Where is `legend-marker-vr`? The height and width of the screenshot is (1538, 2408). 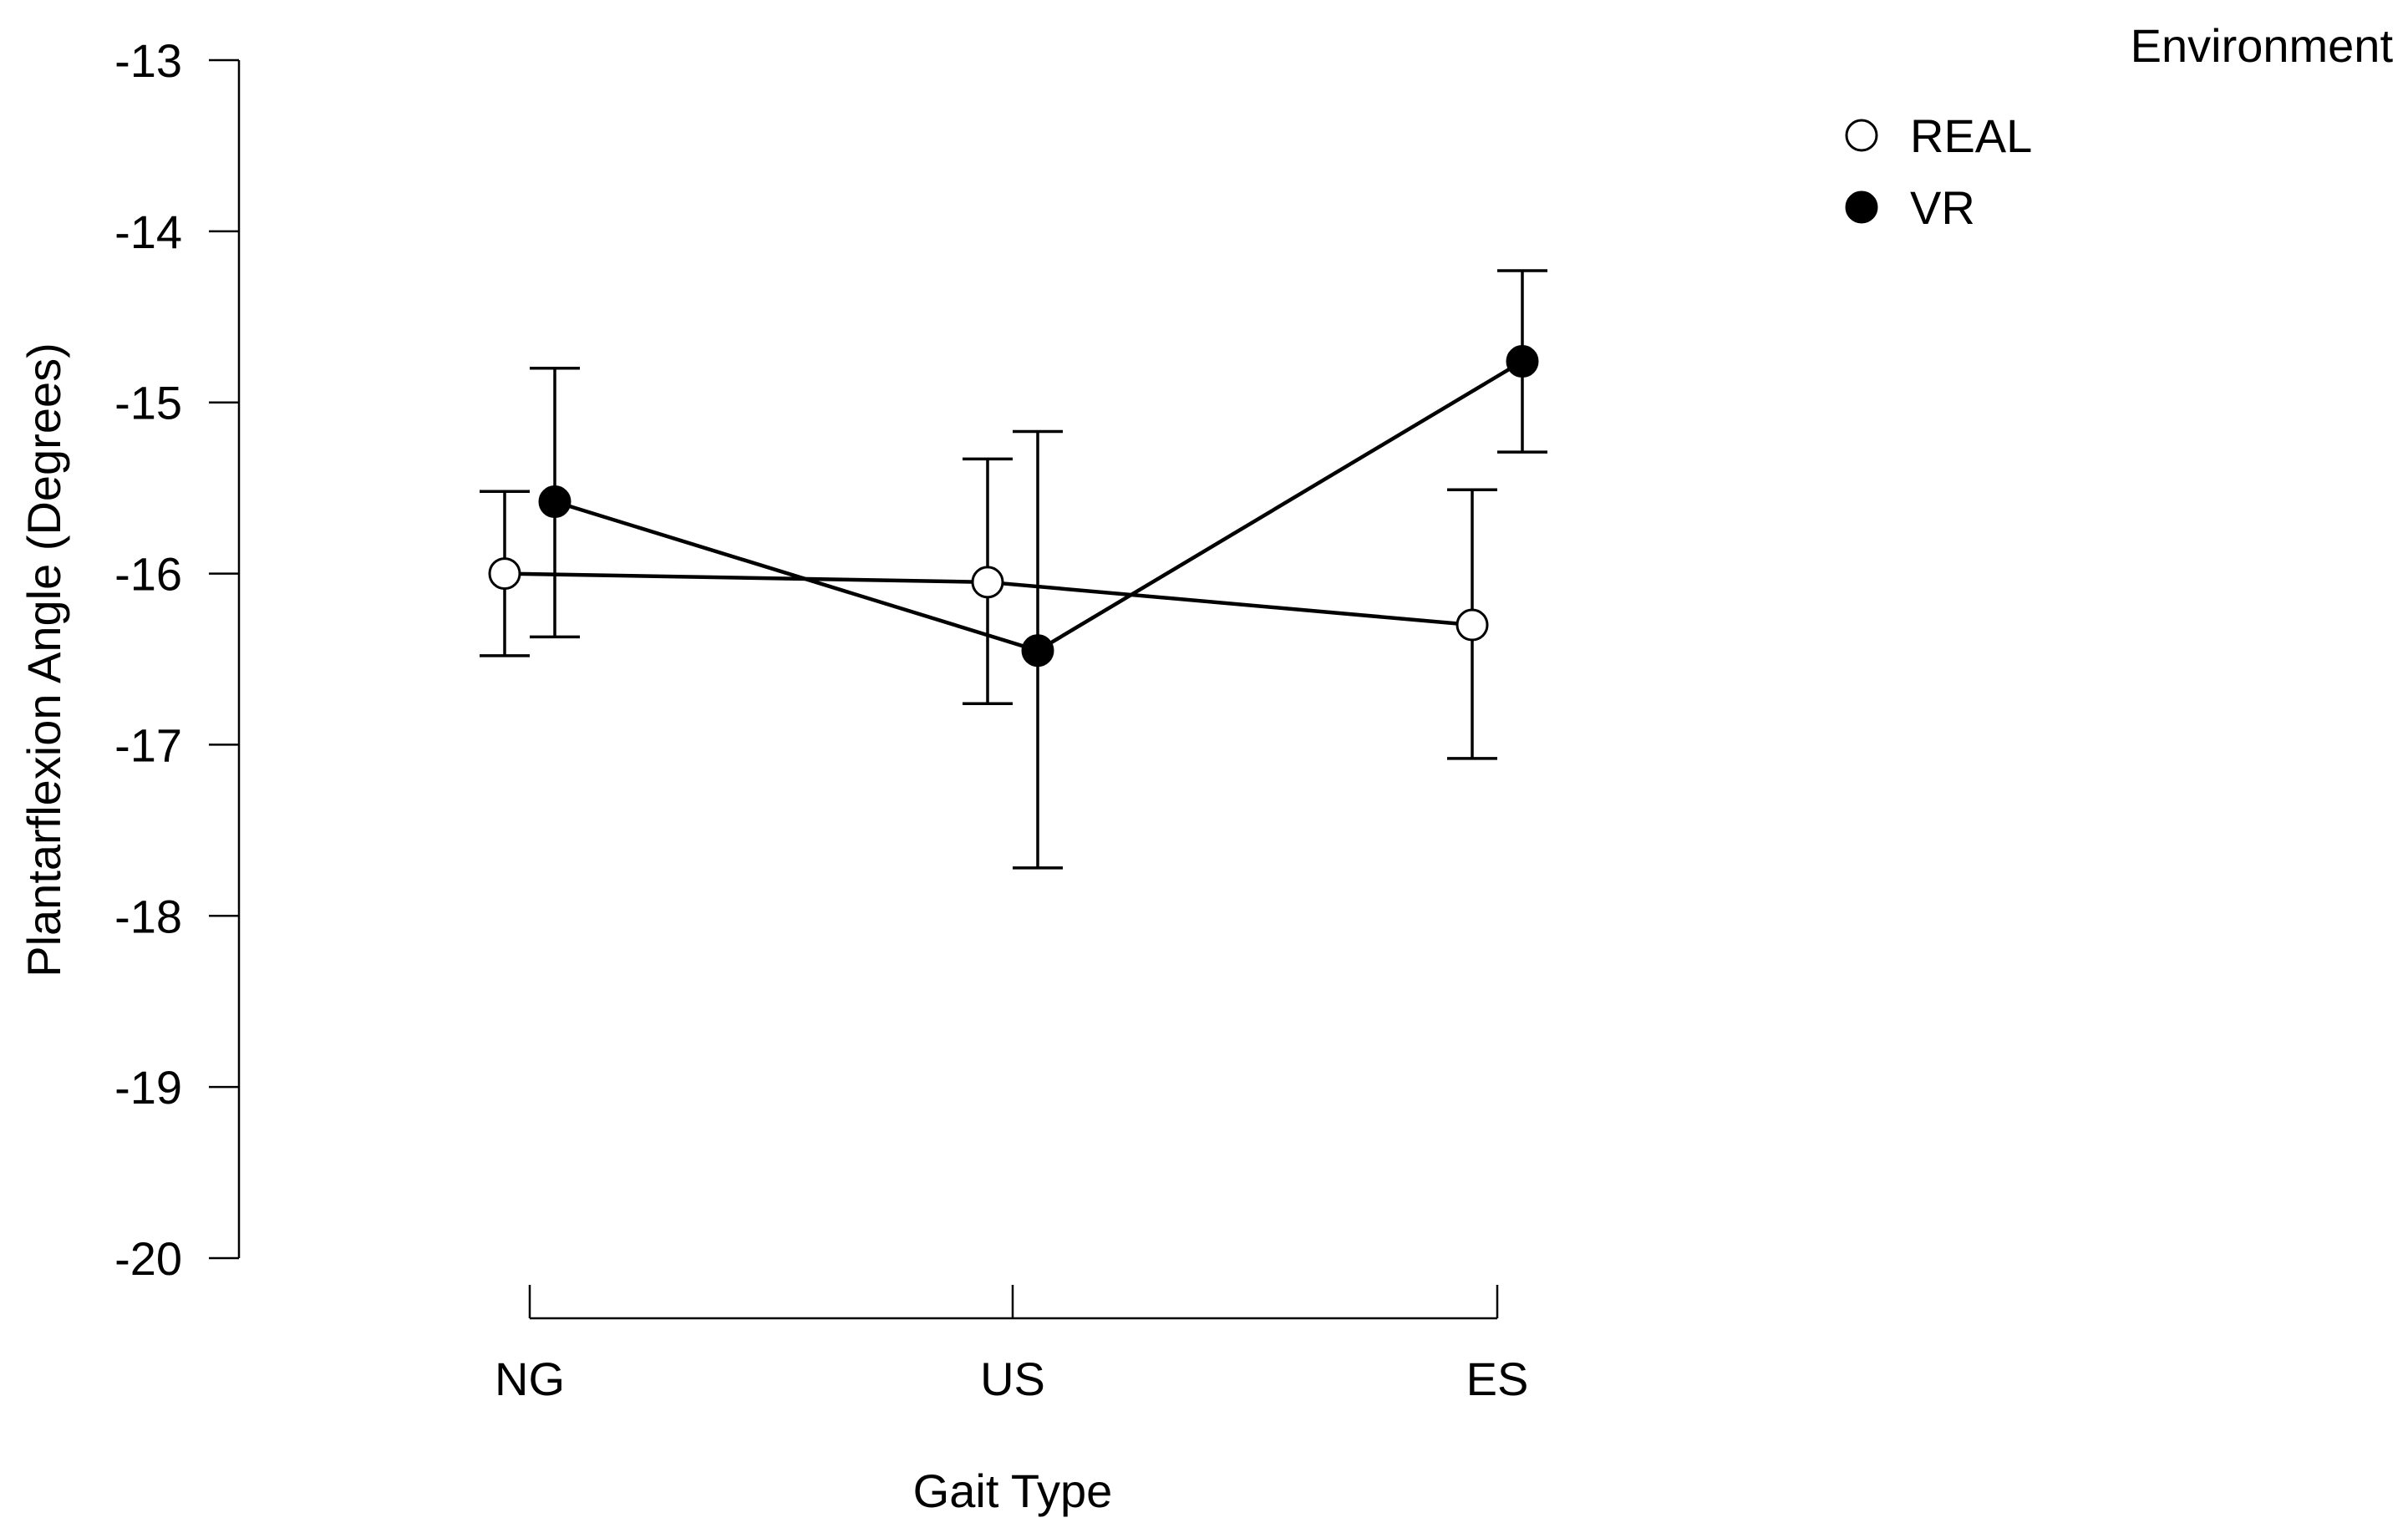
legend-marker-vr is located at coordinates (1862, 207).